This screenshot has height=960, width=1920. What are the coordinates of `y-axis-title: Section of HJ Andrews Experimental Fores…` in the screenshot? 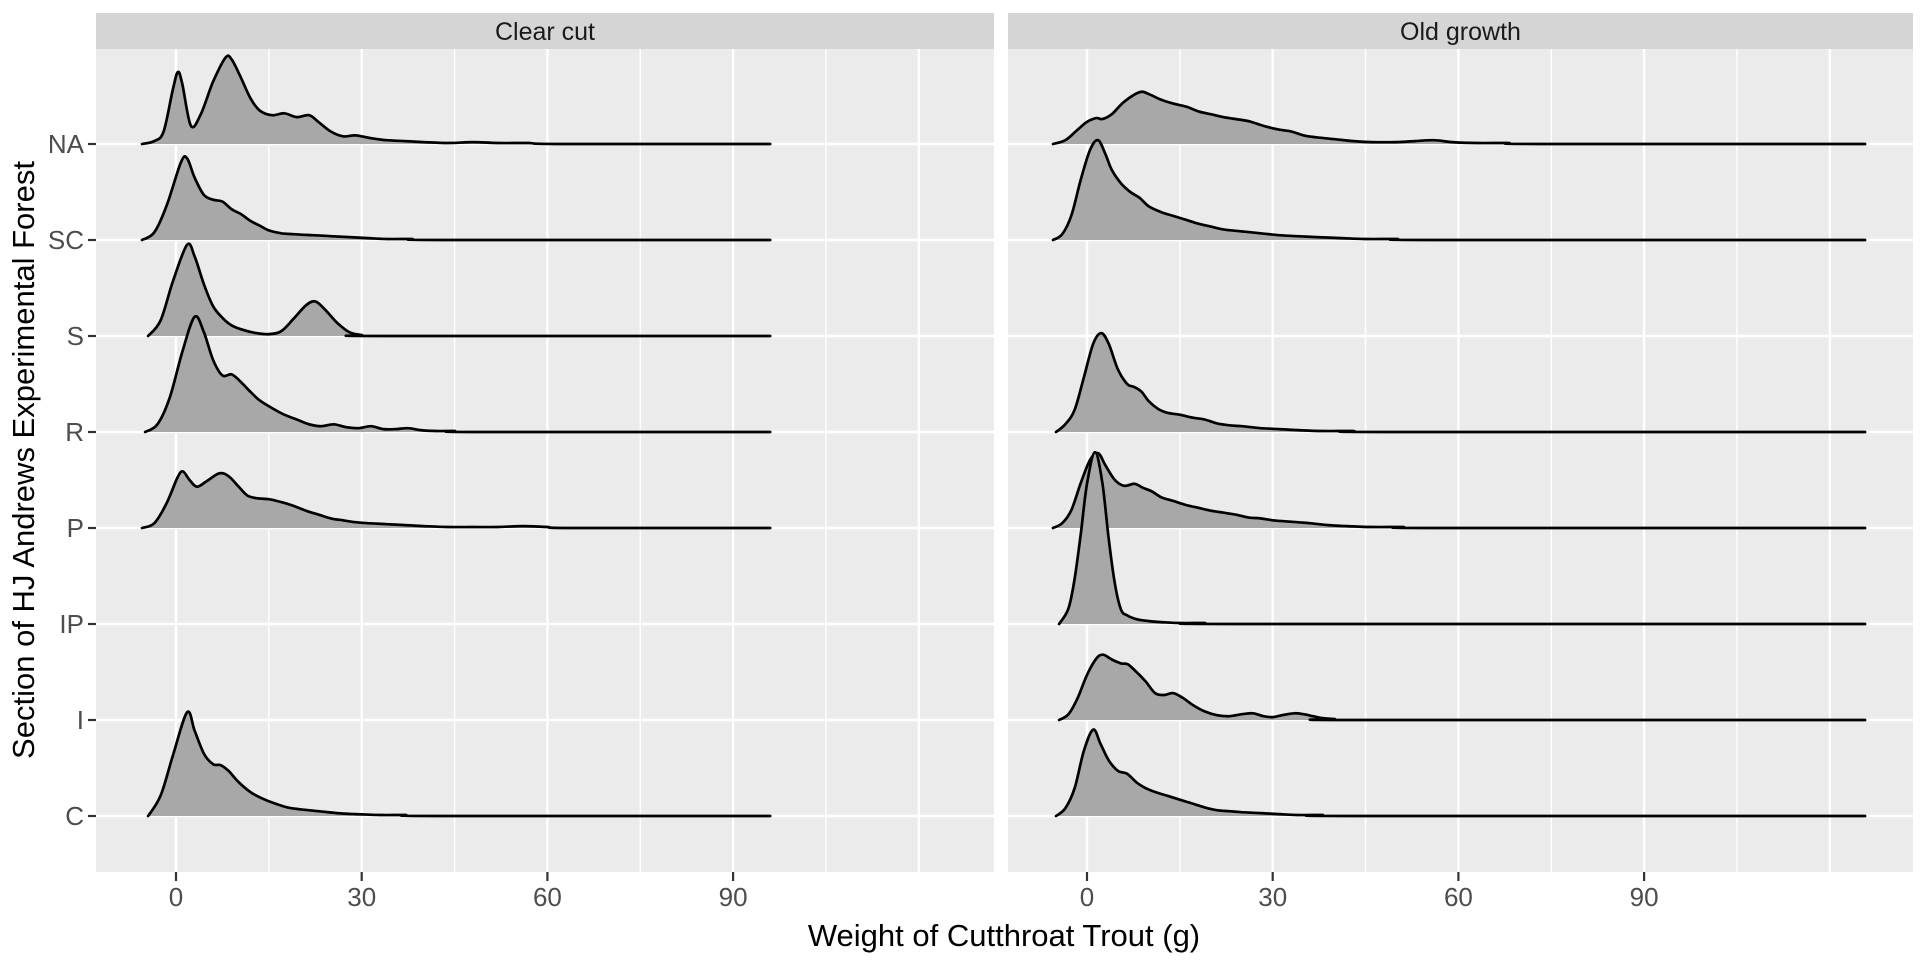 It's located at (23, 460).